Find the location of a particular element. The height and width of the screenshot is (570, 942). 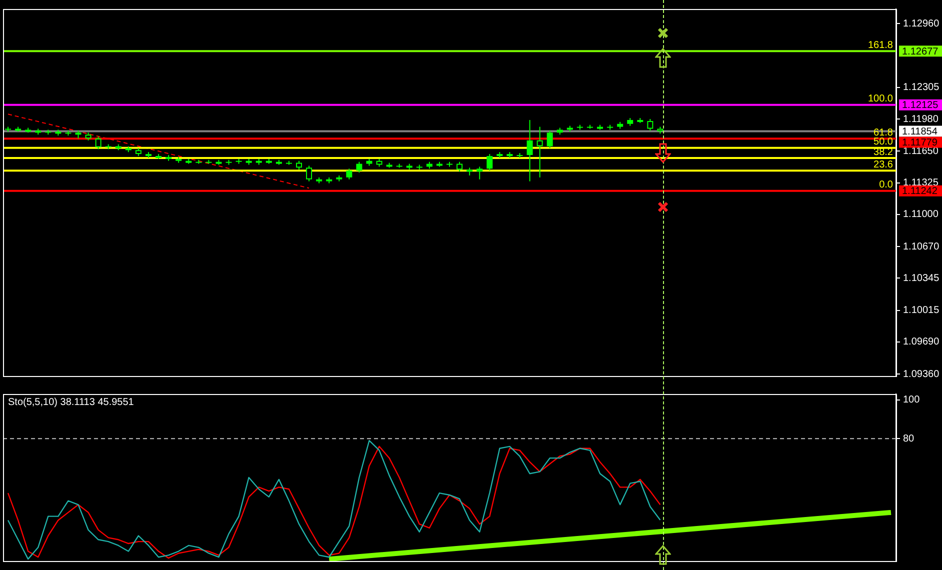

y-tick-label: 1.09690 is located at coordinates (921, 342).